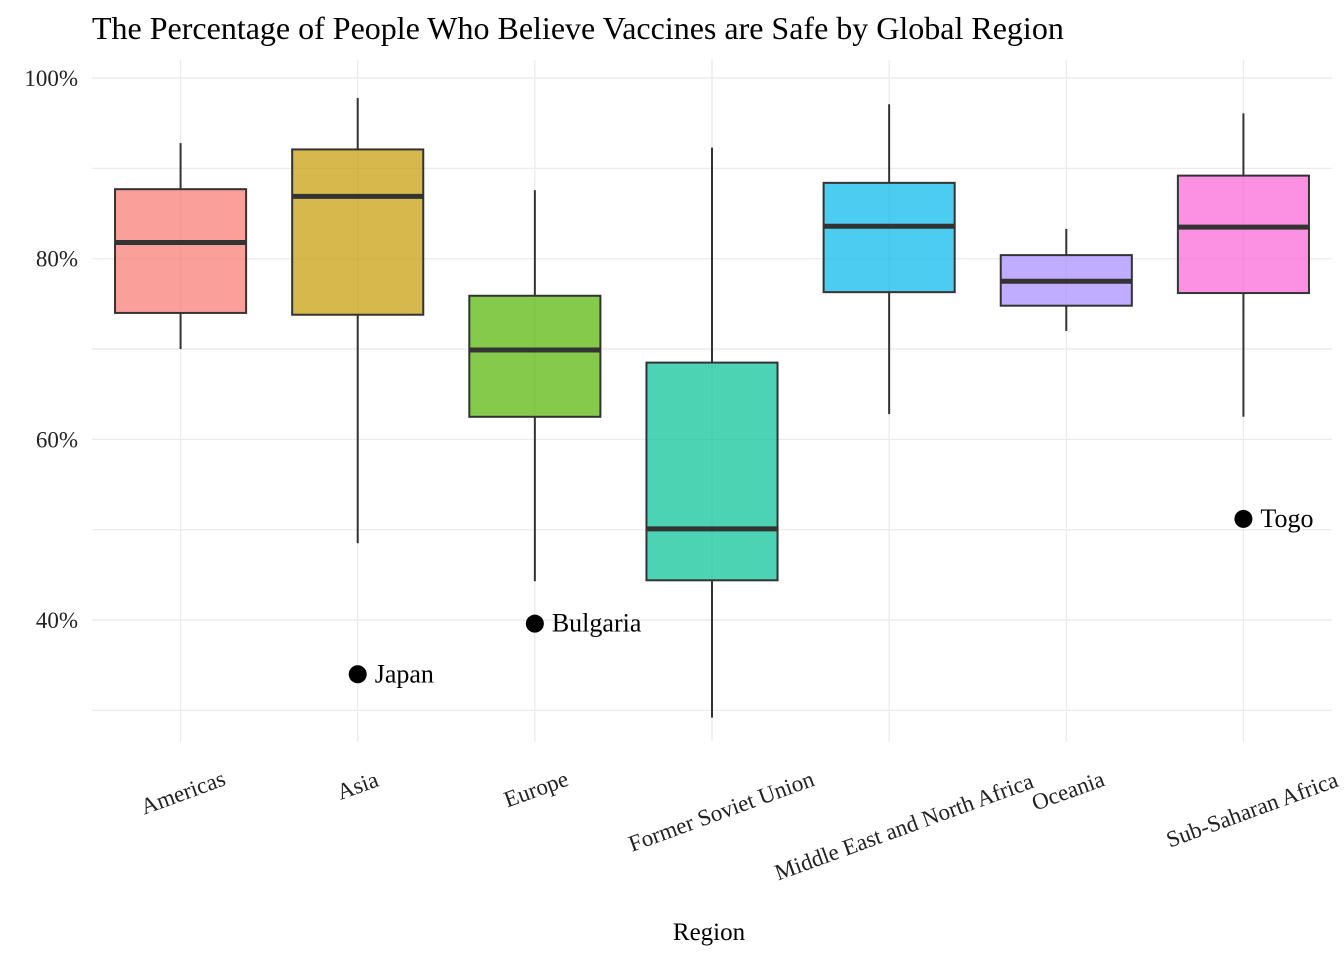 Image resolution: width=1344 pixels, height=960 pixels. I want to click on x-tick-label: Sub-Saharan Africa, so click(1252, 809).